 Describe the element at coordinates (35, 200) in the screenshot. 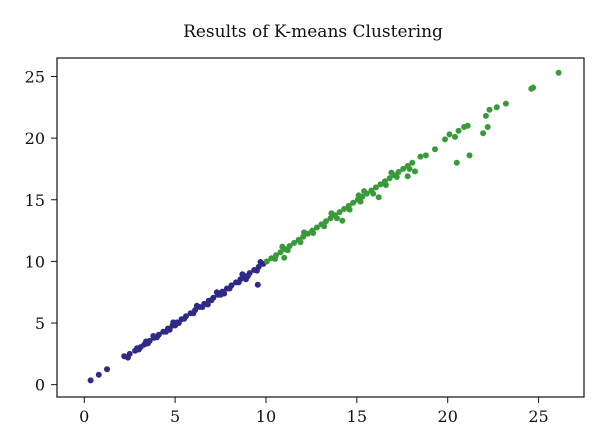

I see `y-tick-label: 15` at that location.